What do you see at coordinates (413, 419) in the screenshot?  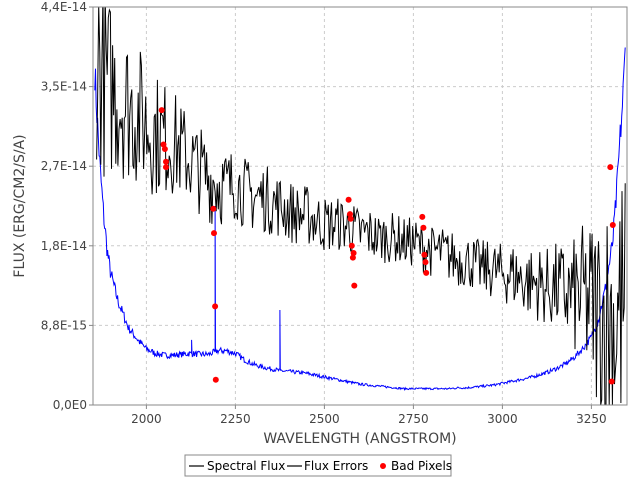 I see `x-tick-label: 2750` at bounding box center [413, 419].